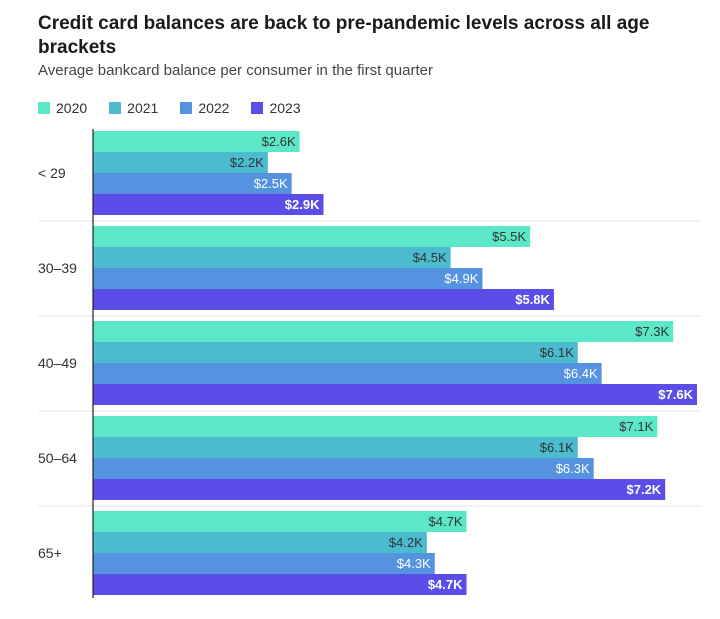 The image size is (720, 619). Describe the element at coordinates (271, 183) in the screenshot. I see `data-label: $2.5K` at that location.